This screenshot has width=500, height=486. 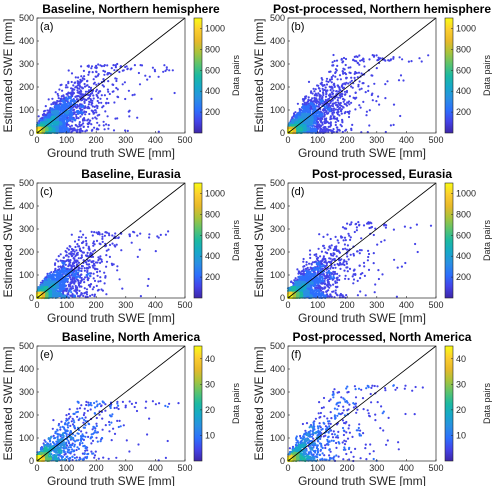 I want to click on scatter-points, so click(x=102, y=265).